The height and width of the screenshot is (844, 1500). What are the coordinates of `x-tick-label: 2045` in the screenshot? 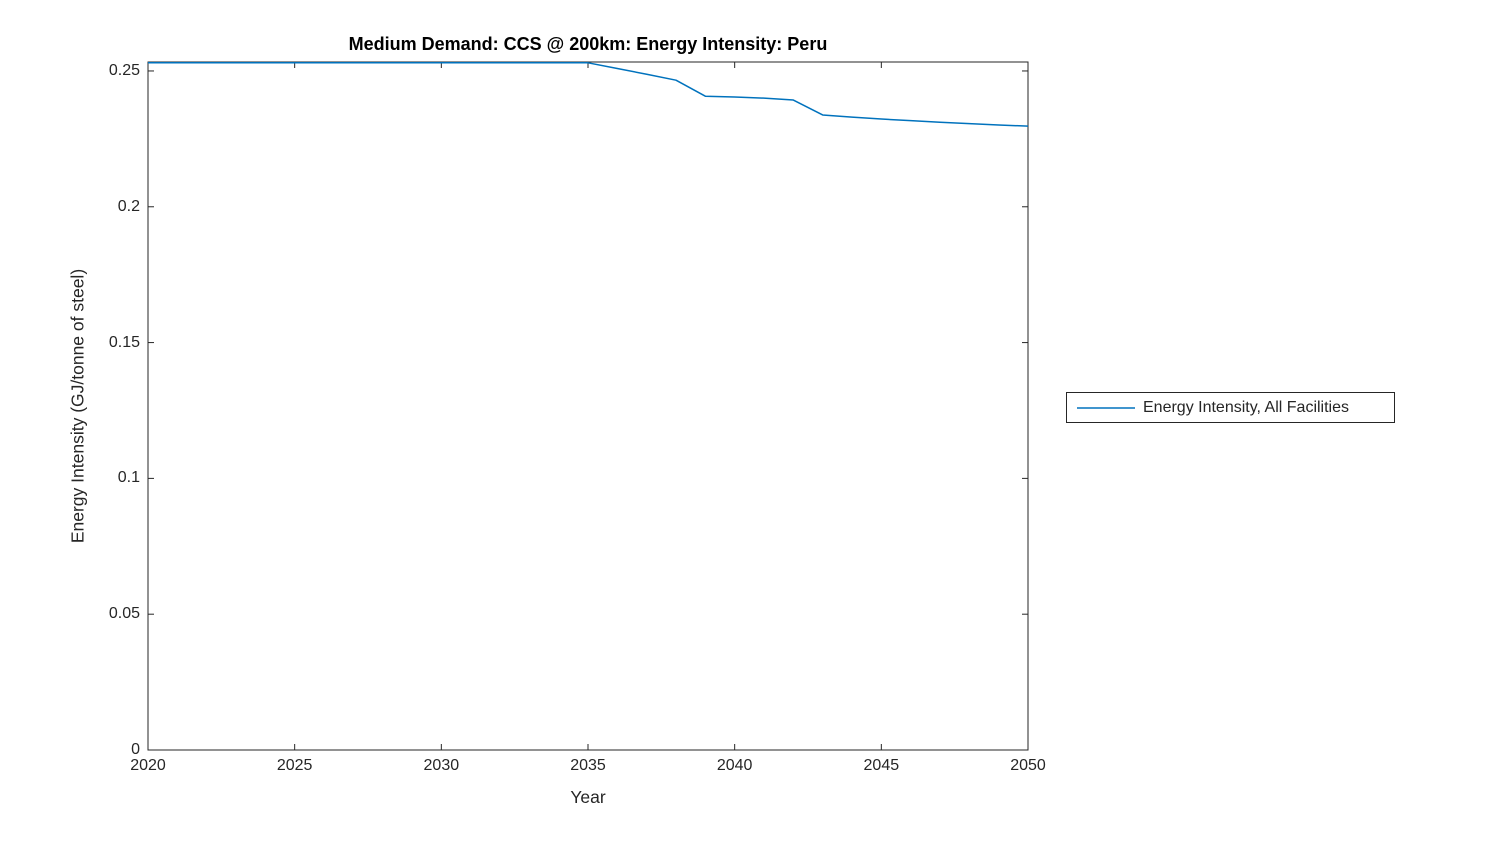 It's located at (881, 765).